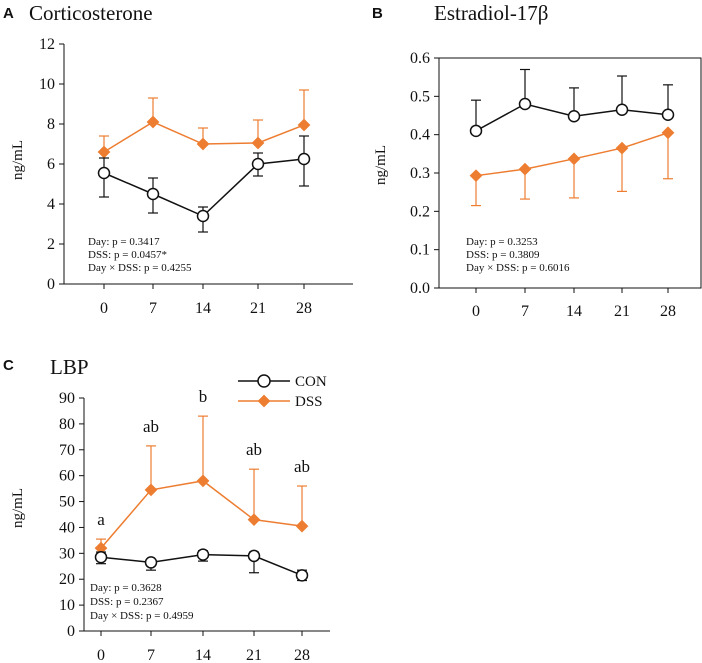 The height and width of the screenshot is (663, 702). Describe the element at coordinates (151, 655) in the screenshot. I see `panel-c-xtick-label: 7` at that location.